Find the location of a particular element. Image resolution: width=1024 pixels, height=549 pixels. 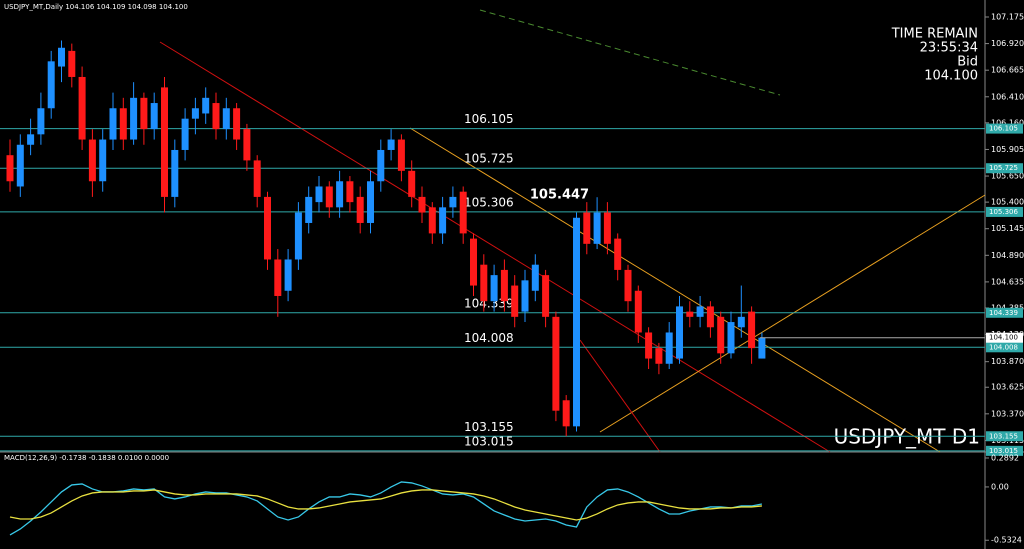

price-label: 104.100 is located at coordinates (1003, 338).